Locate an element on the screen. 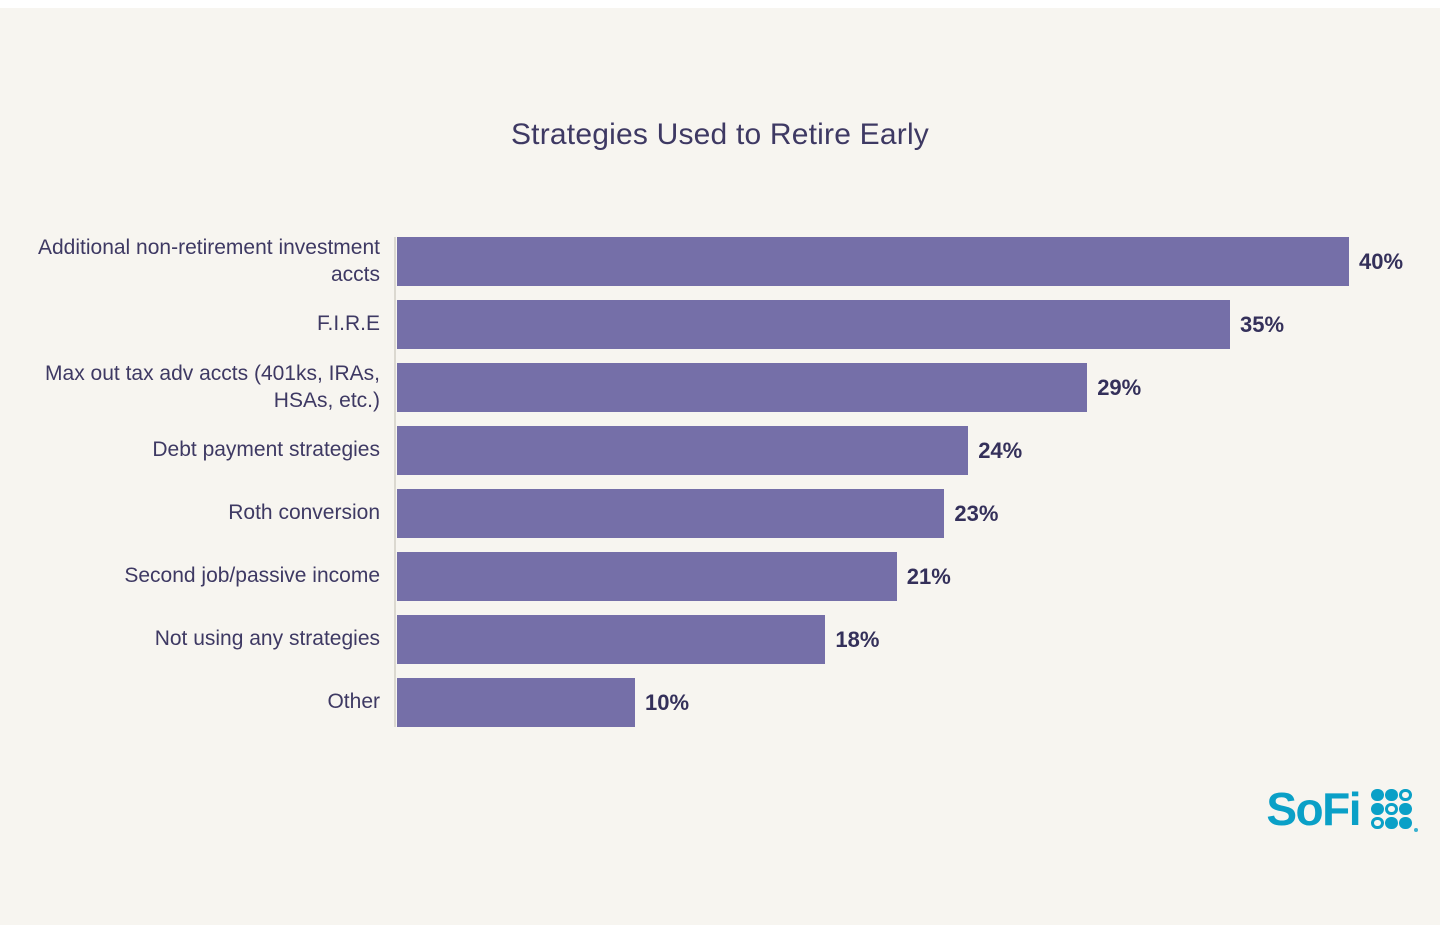 The width and height of the screenshot is (1440, 934). category-label: Other is located at coordinates (353, 702).